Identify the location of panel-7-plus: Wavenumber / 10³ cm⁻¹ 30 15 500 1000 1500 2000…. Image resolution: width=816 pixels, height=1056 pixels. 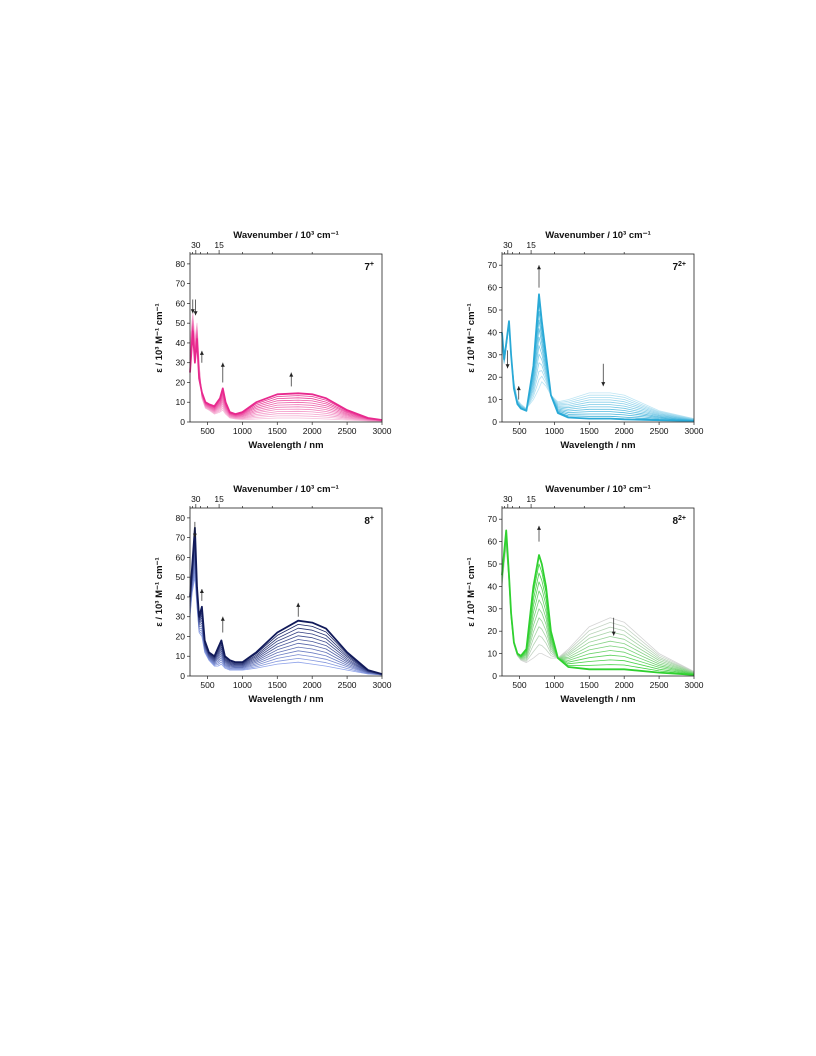
(275, 341).